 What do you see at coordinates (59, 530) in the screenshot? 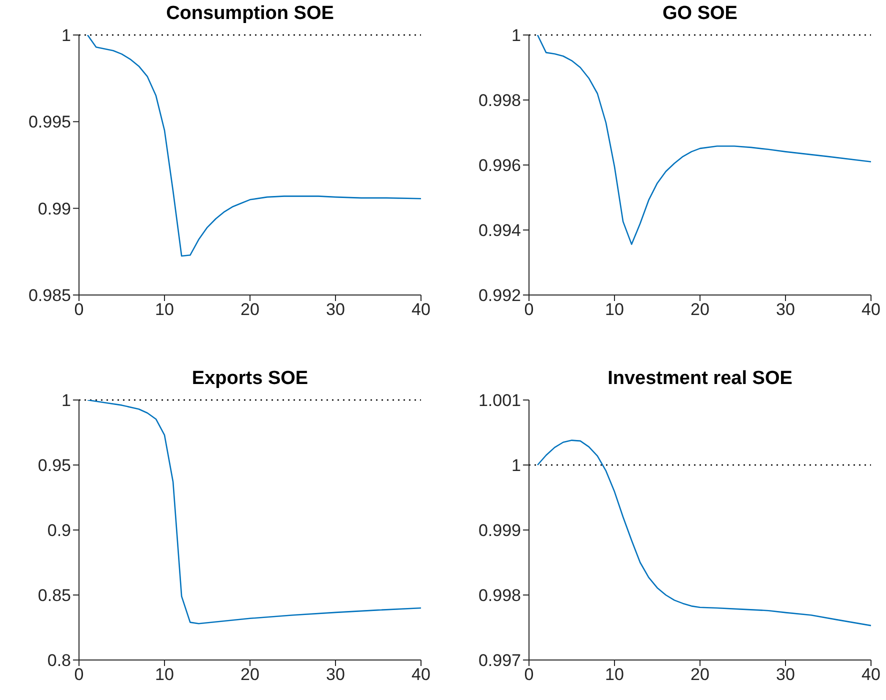
I see `y-tick-label: 0.9` at bounding box center [59, 530].